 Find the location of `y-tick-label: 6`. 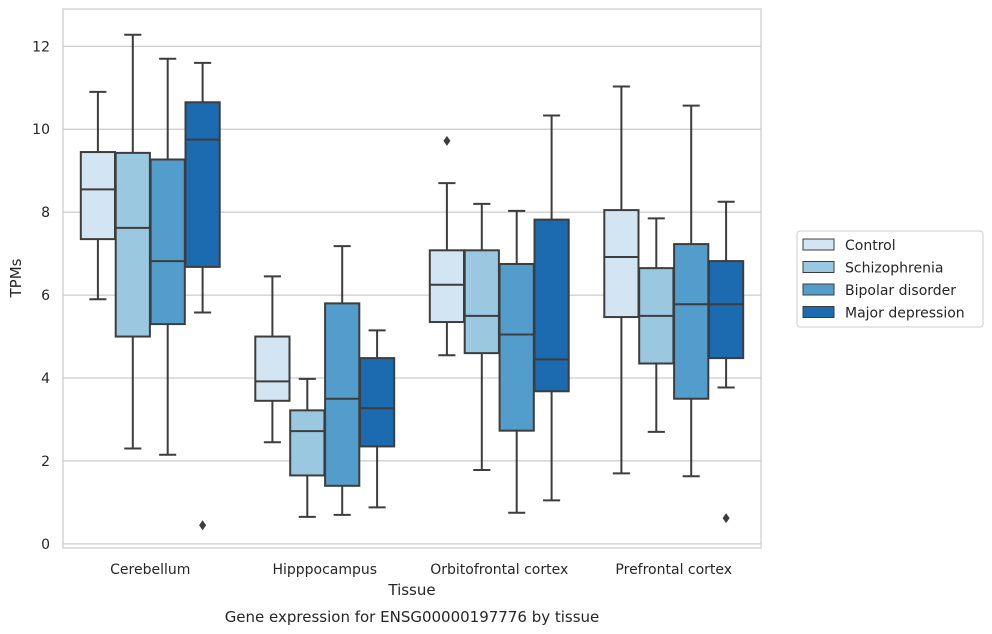

y-tick-label: 6 is located at coordinates (45, 296).